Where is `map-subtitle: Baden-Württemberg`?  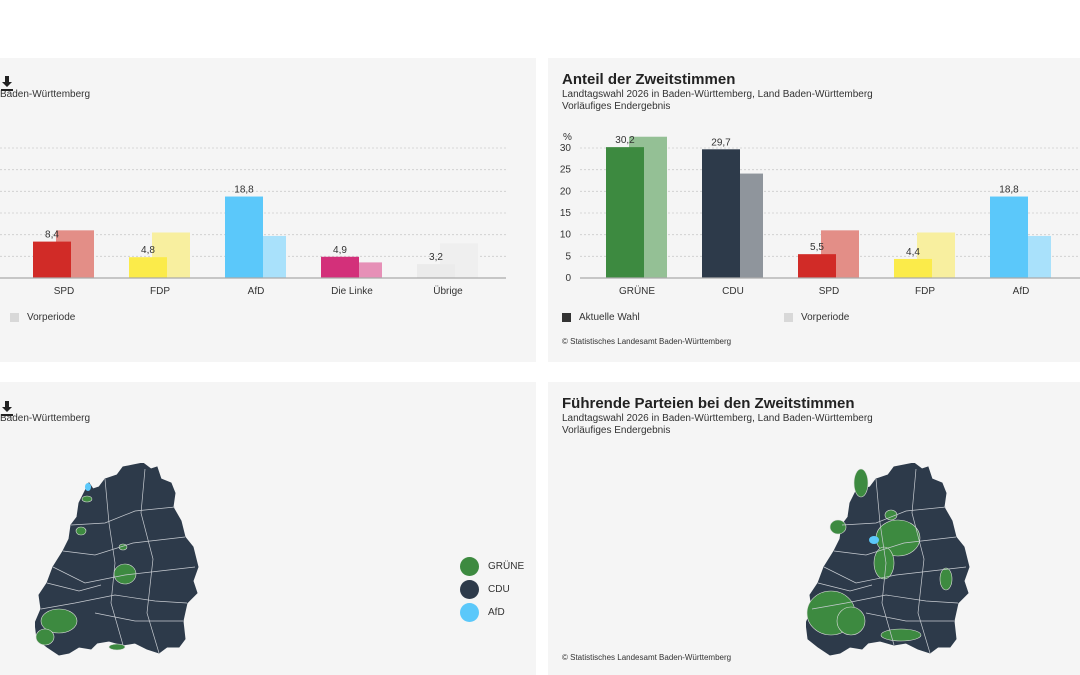 map-subtitle: Baden-Württemberg is located at coordinates (45, 418).